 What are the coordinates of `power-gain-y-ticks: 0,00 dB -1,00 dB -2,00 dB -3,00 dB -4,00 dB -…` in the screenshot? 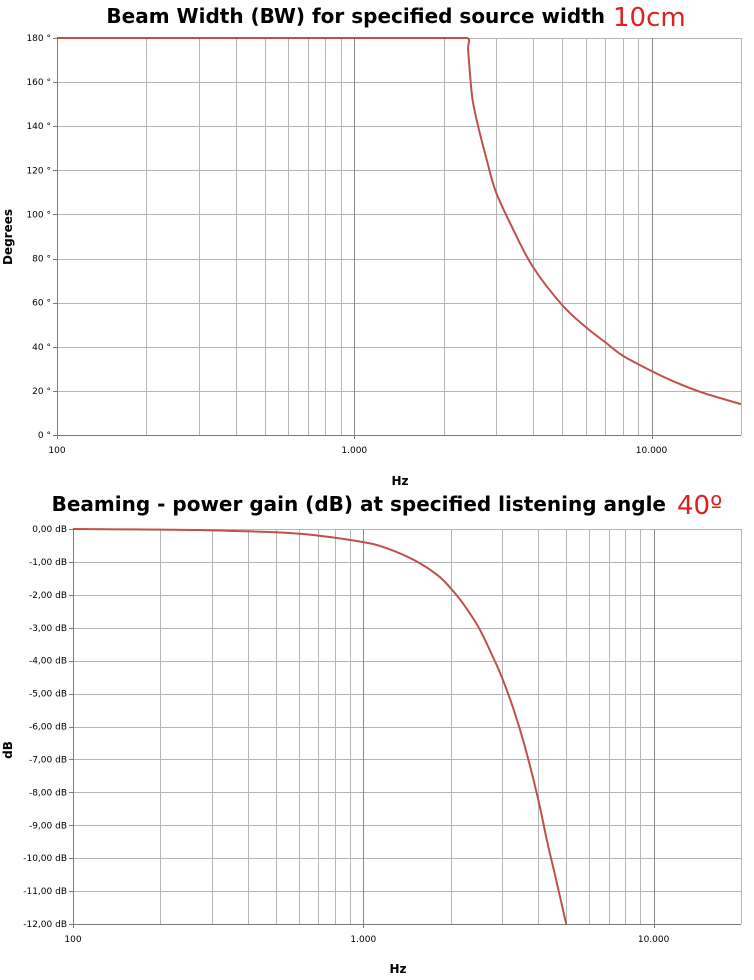 It's located at (48, 727).